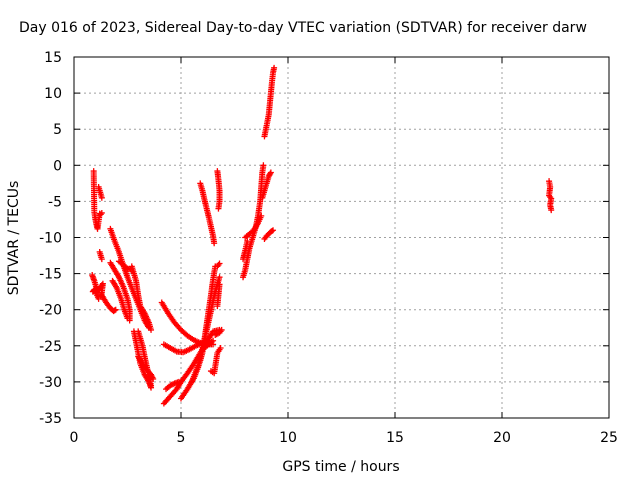 The height and width of the screenshot is (480, 640). What do you see at coordinates (50, 383) in the screenshot?
I see `y-tick-label: -30` at bounding box center [50, 383].